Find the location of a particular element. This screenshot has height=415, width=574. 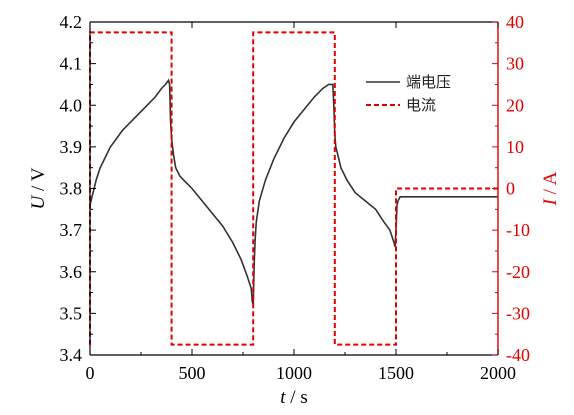

y-left-tick-label: 3.6 is located at coordinates (71, 272).